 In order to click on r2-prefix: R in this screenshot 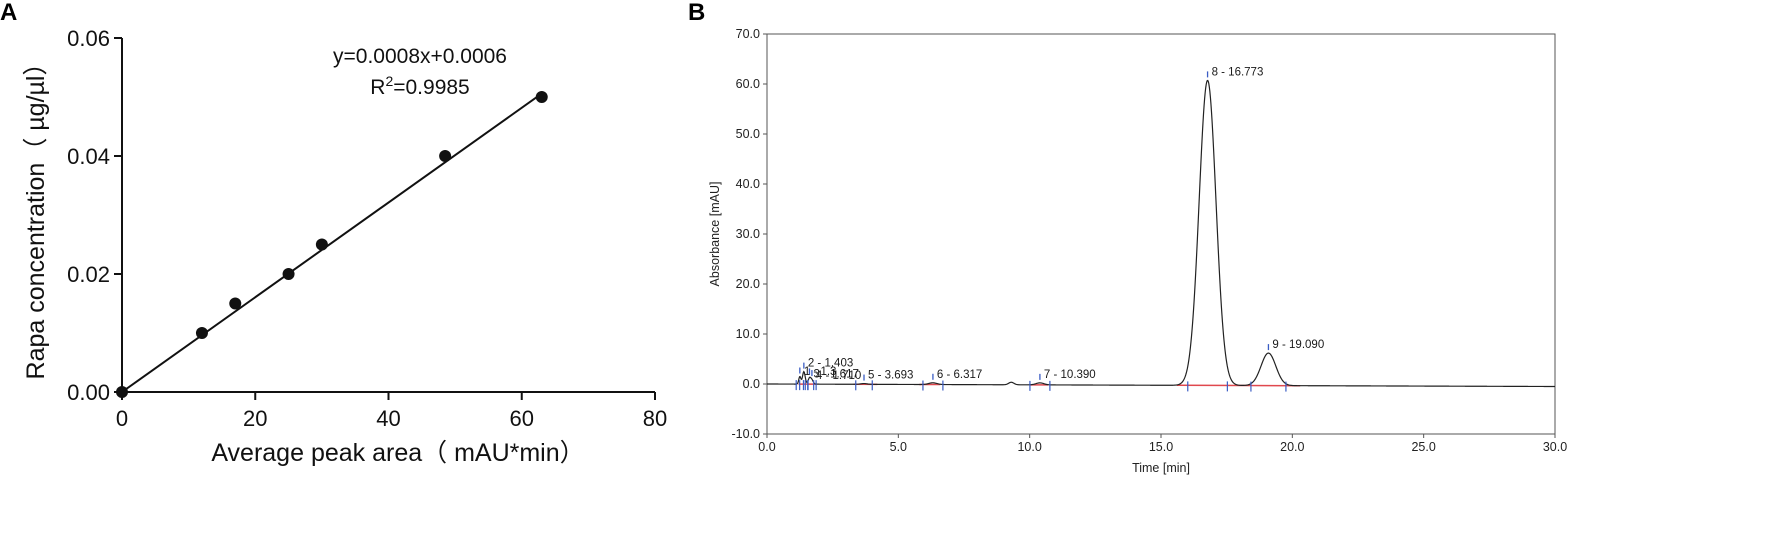, I will do `click(377, 87)`.